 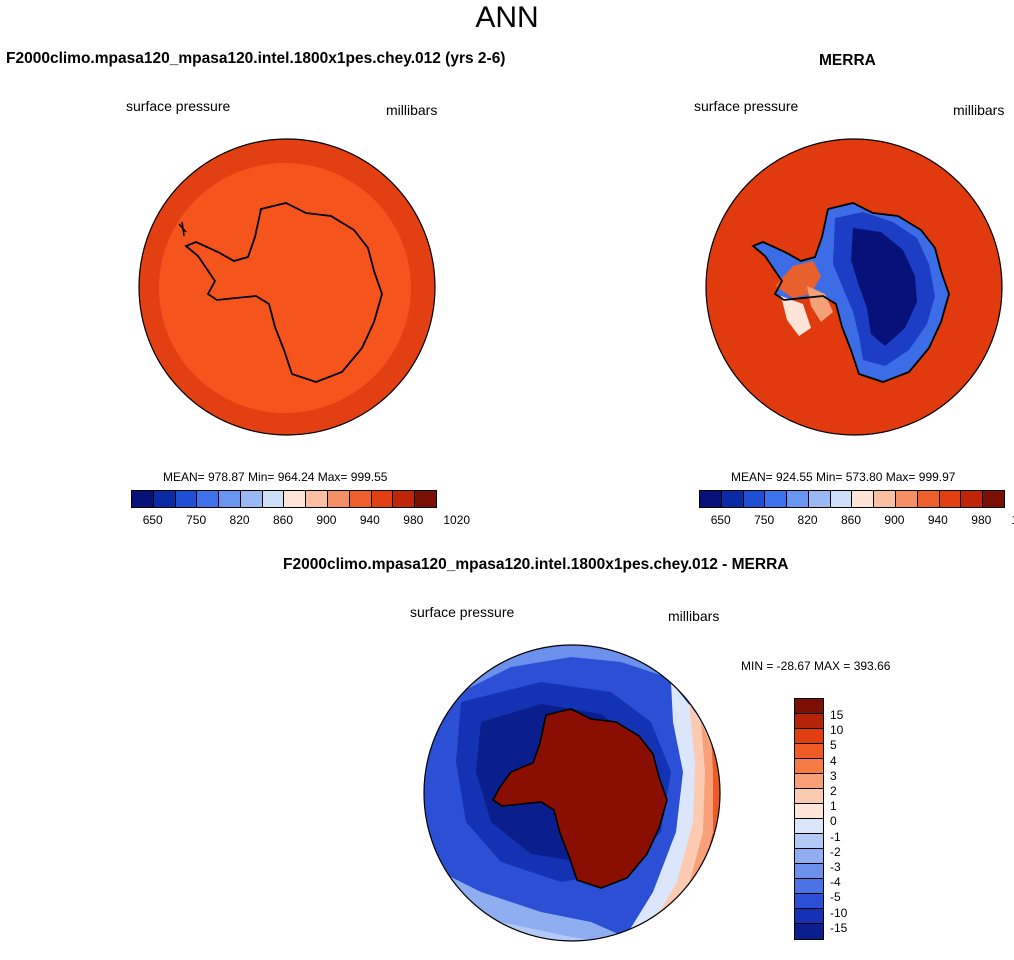 What do you see at coordinates (694, 616) in the screenshot?
I see `diff-units-label: millibars` at bounding box center [694, 616].